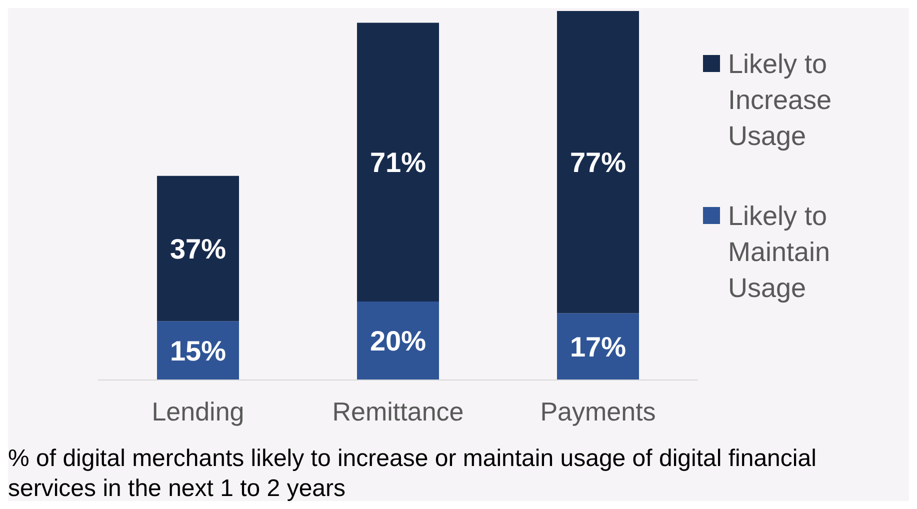  I want to click on x-tick-label: Remittance, so click(398, 411).